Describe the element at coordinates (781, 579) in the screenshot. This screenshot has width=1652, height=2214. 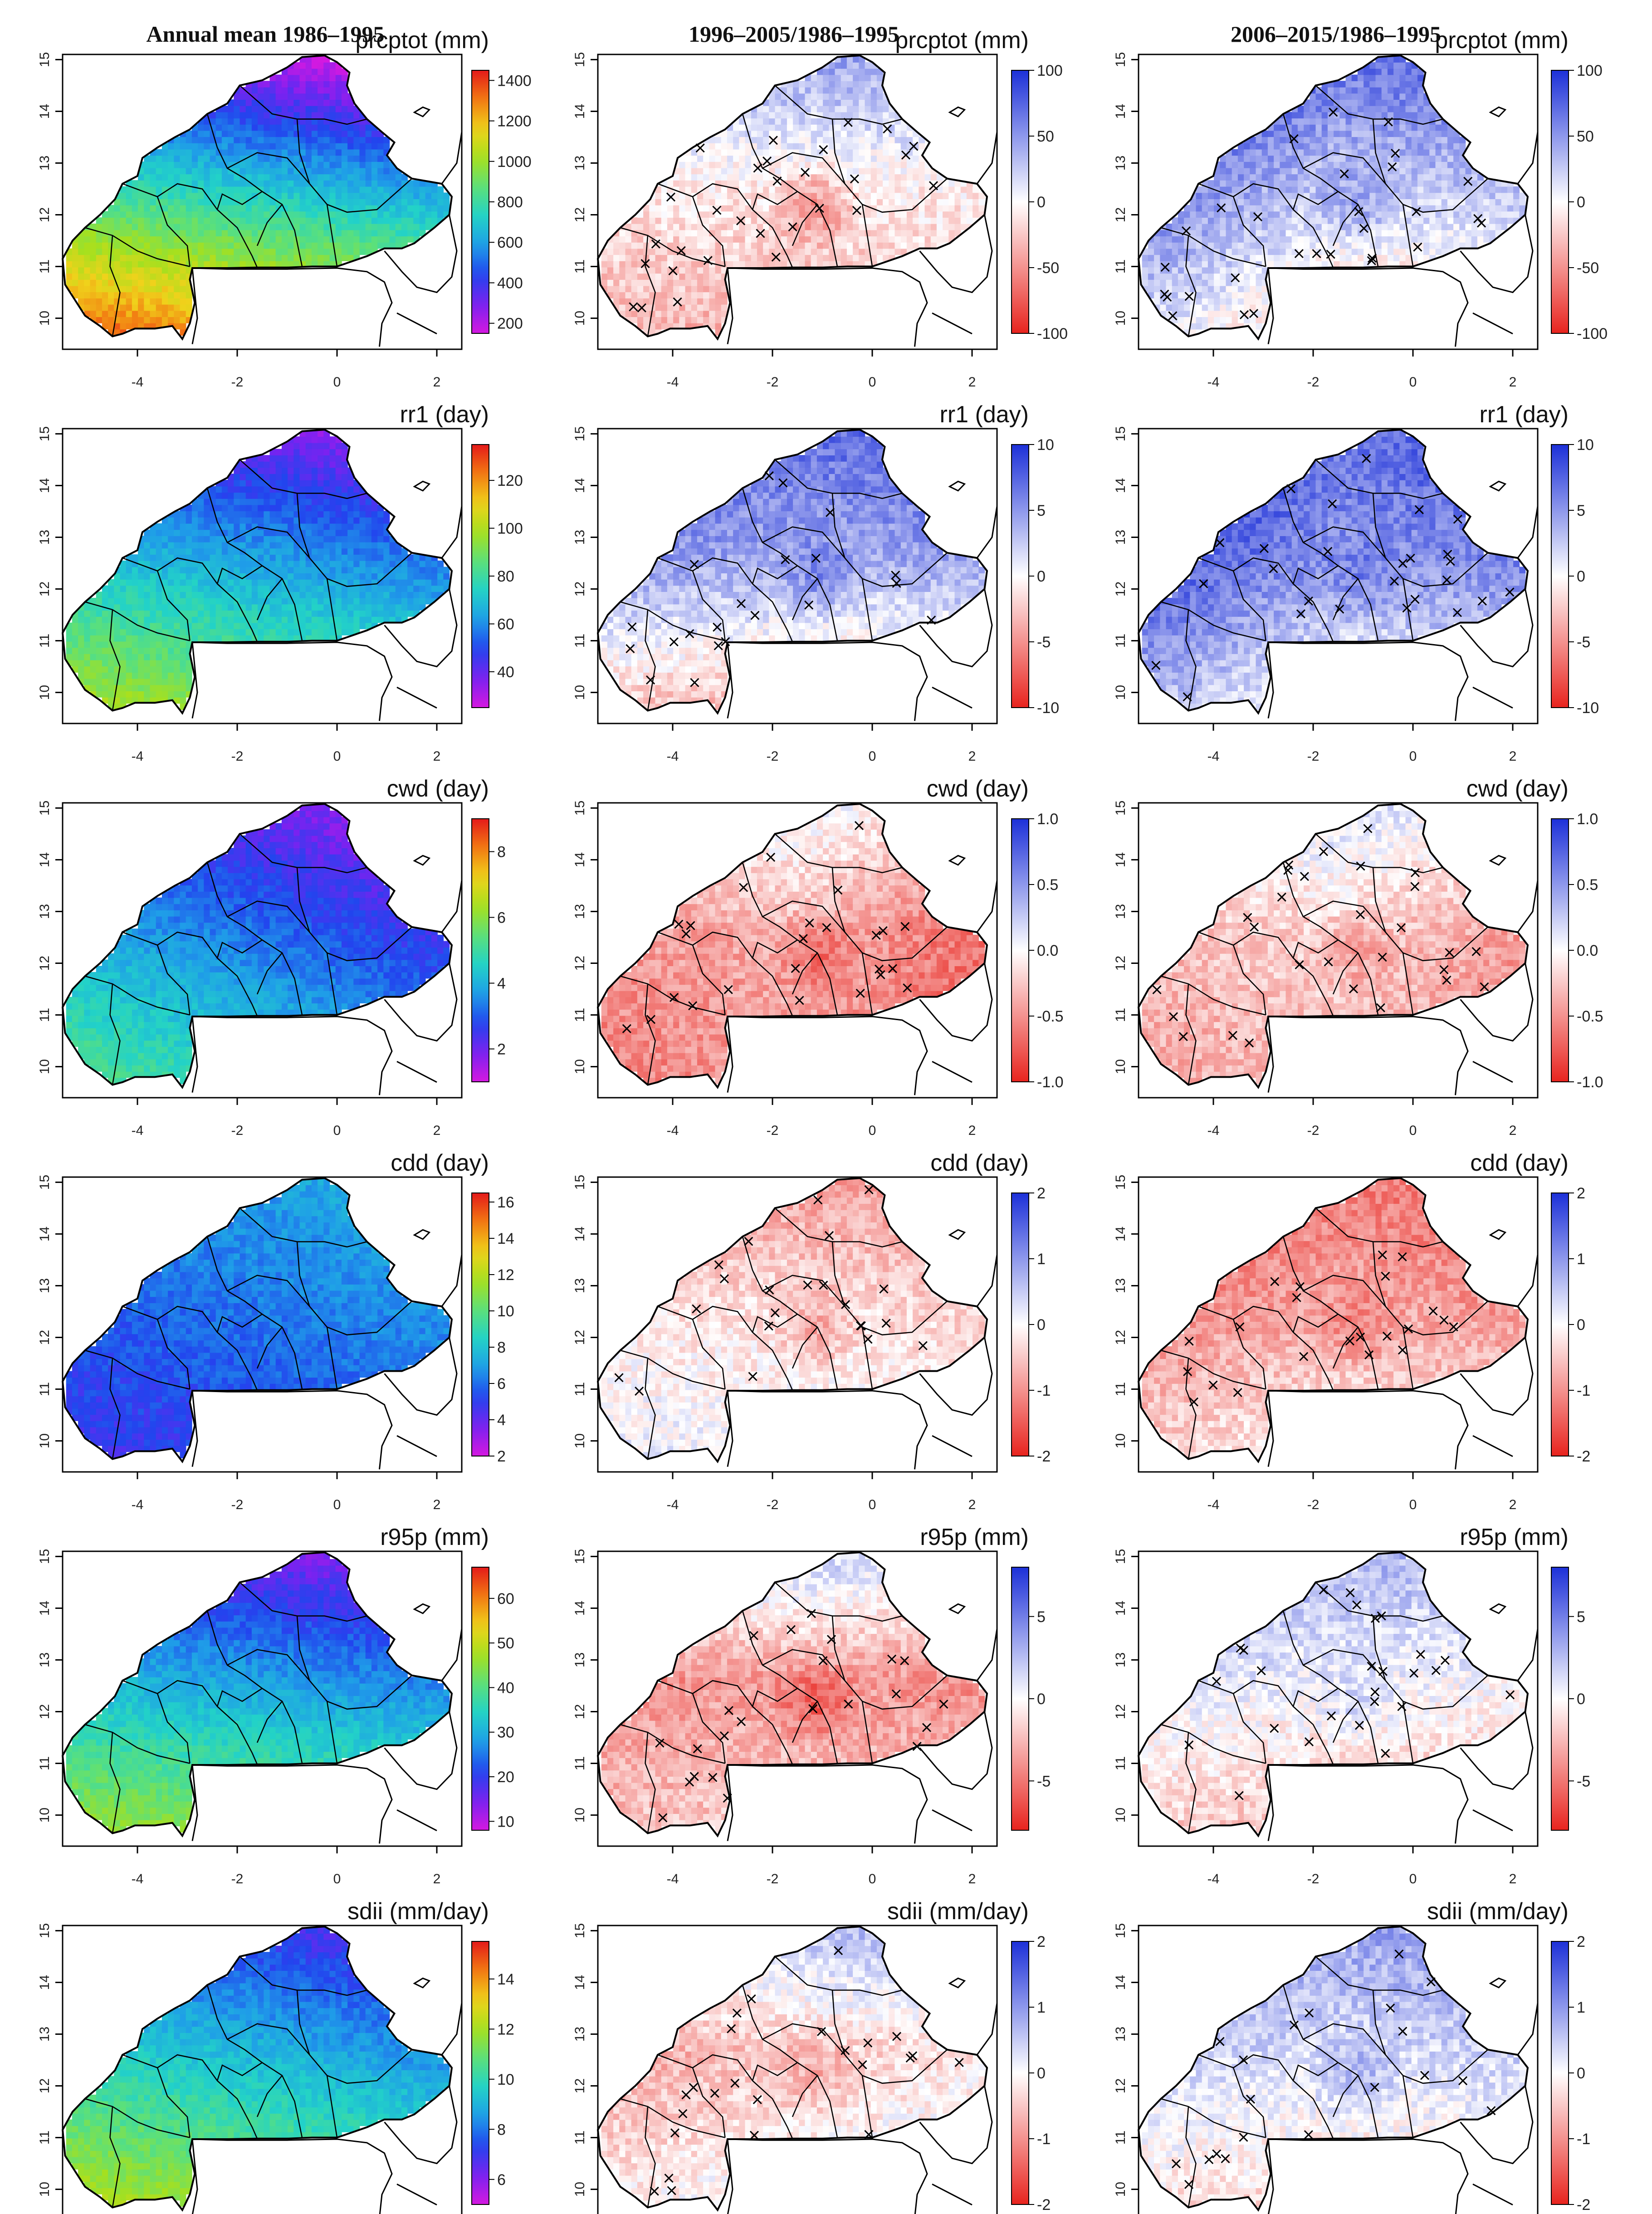
I see `significance-markers` at that location.